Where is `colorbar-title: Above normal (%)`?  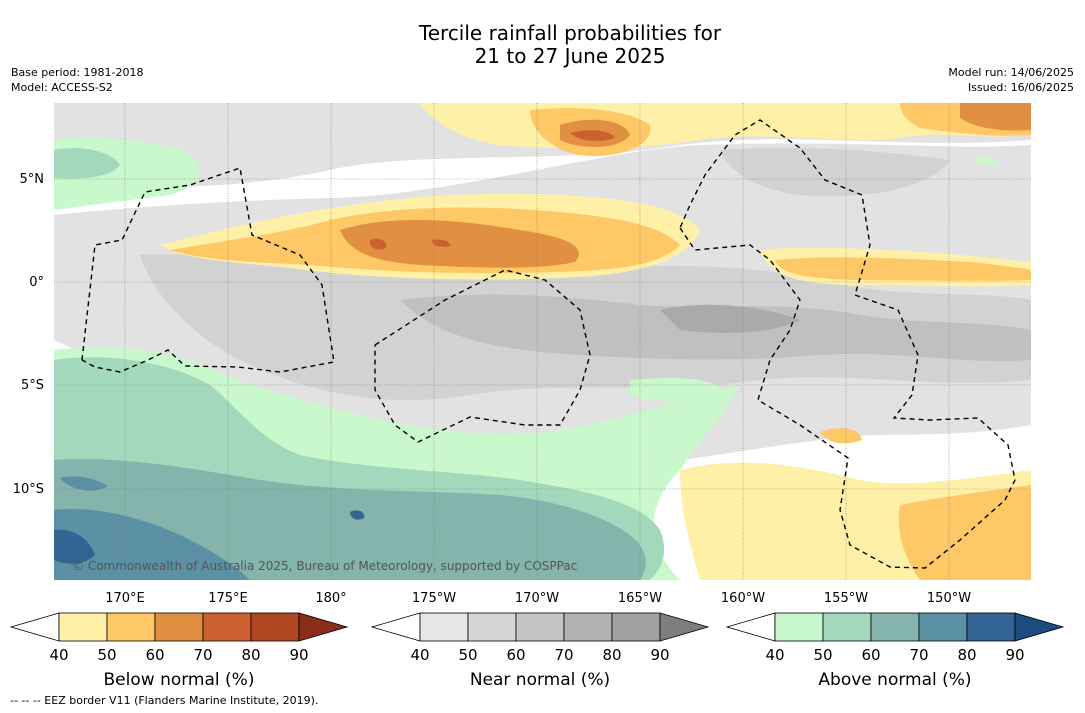
colorbar-title: Above normal (%) is located at coordinates (894, 680).